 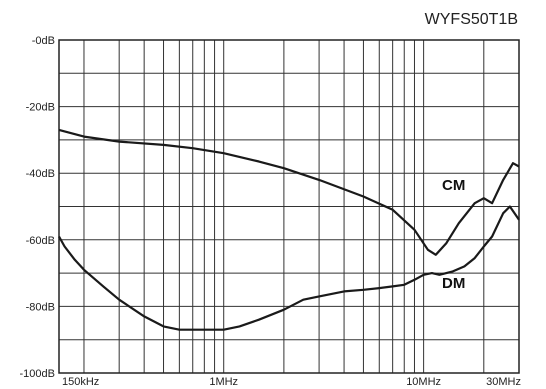 What do you see at coordinates (453, 283) in the screenshot?
I see `series-label-dm: DM` at bounding box center [453, 283].